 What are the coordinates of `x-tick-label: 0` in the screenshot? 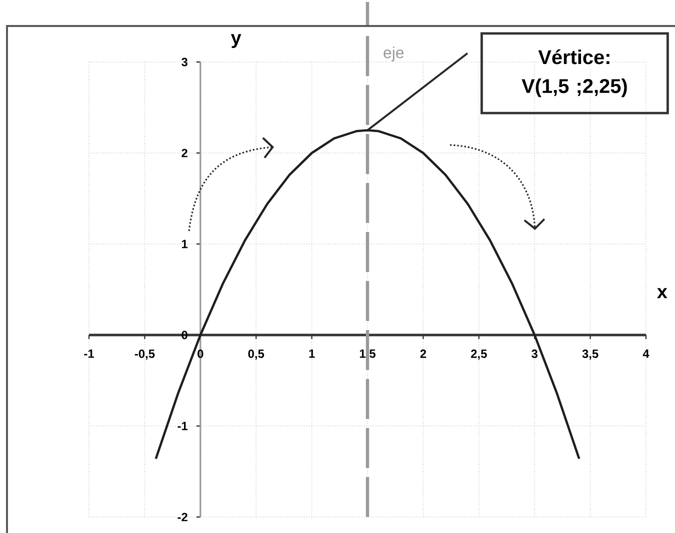 It's located at (201, 354).